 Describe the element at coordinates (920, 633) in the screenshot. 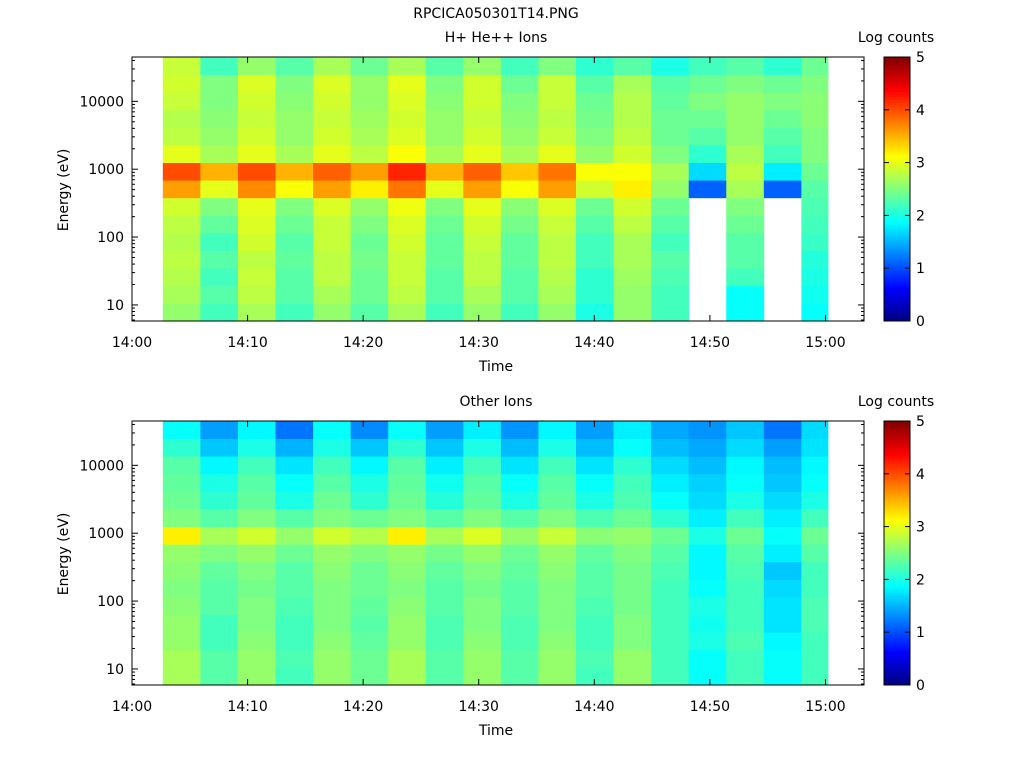

I see `colorbar-tick-label: 1` at that location.